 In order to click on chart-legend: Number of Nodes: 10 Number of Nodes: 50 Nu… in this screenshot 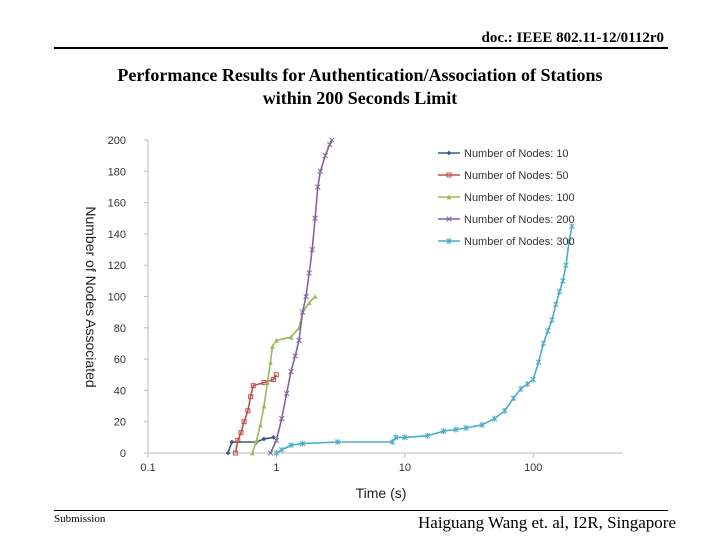, I will do `click(506, 198)`.